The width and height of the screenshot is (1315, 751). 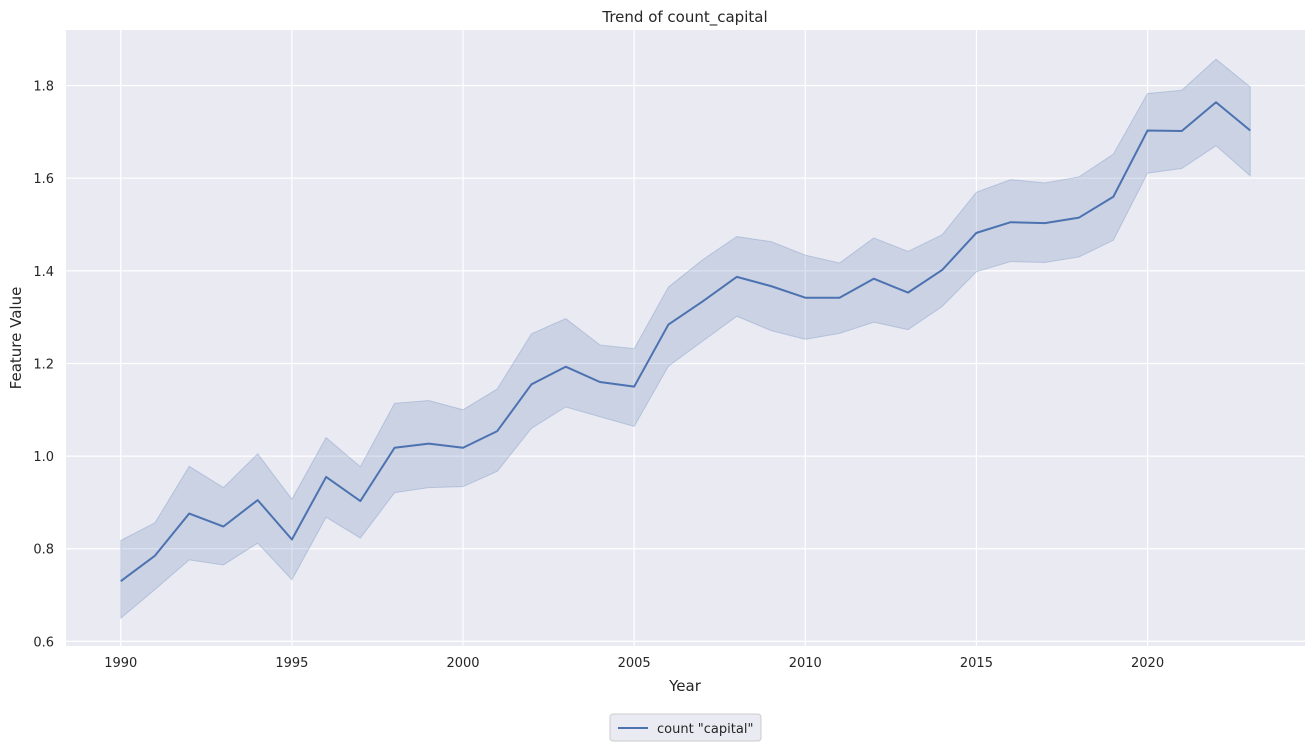 I want to click on x-tick-label: 2000, so click(x=462, y=663).